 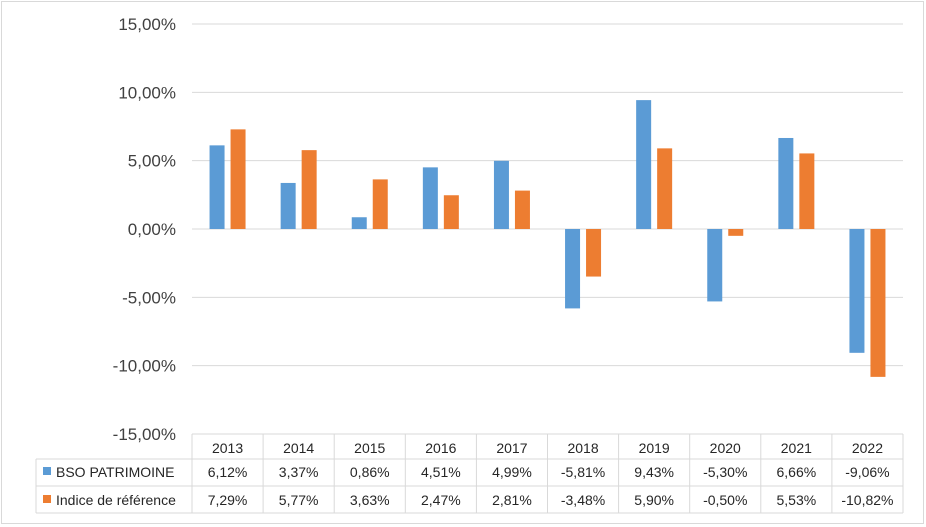 I want to click on data-label: 6,66%, so click(x=796, y=472).